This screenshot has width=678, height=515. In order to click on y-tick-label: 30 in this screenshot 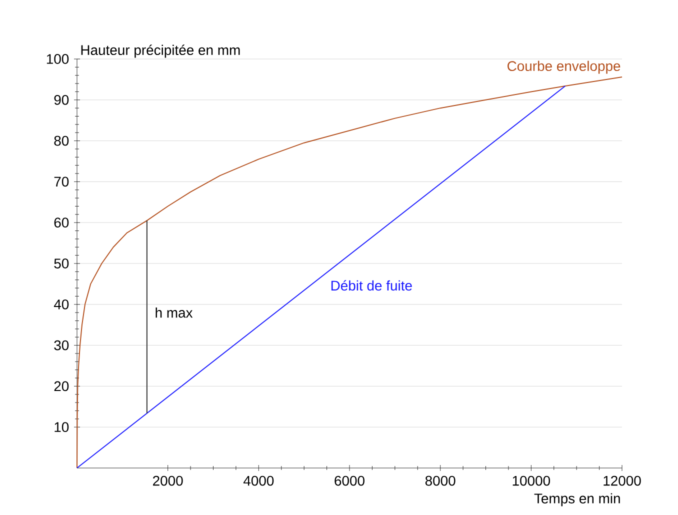, I will do `click(61, 345)`.